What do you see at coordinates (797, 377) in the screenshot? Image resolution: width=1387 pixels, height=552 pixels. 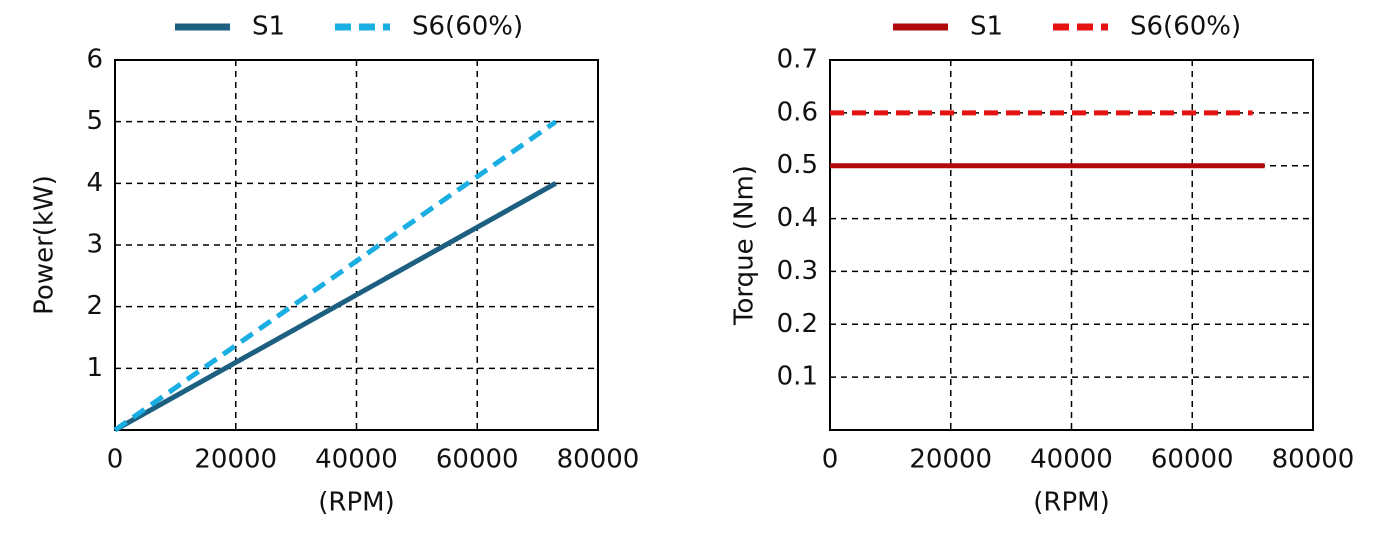 I see `y-tick-label: 0.1` at bounding box center [797, 377].